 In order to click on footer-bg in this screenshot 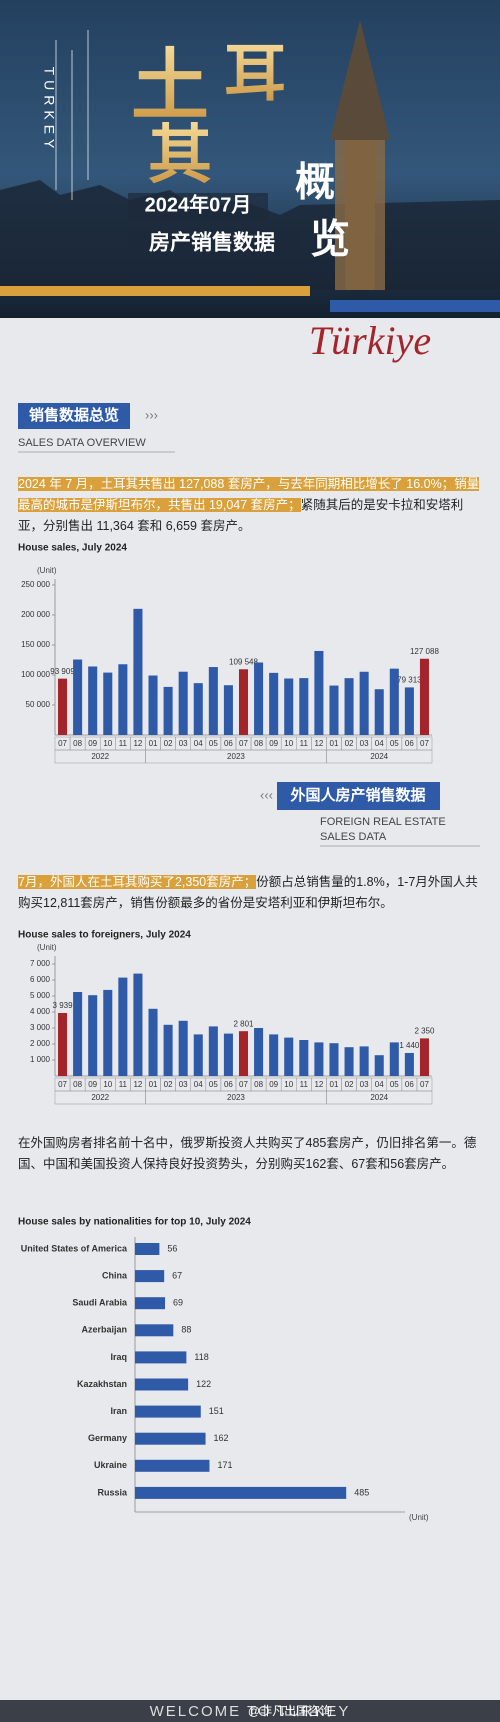, I will do `click(250, 1711)`.